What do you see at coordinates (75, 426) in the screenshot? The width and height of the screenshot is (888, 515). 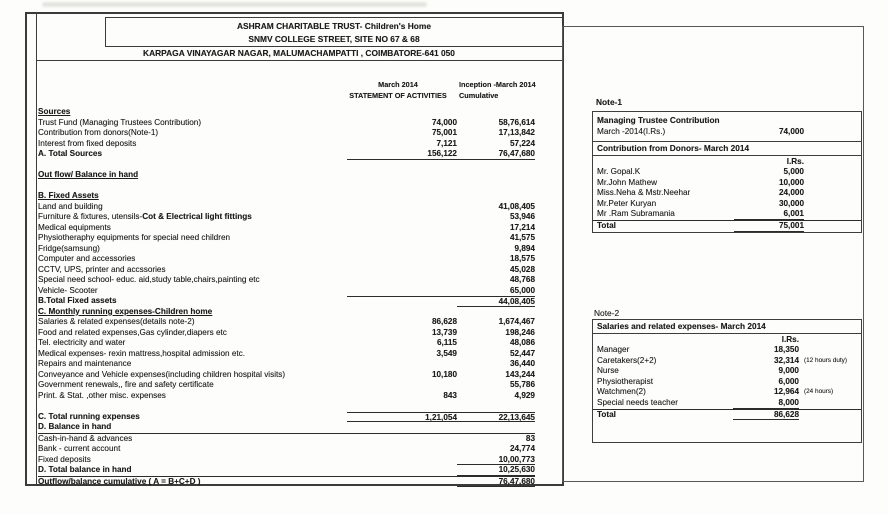 I see `row-label: D. Balance in hand` at bounding box center [75, 426].